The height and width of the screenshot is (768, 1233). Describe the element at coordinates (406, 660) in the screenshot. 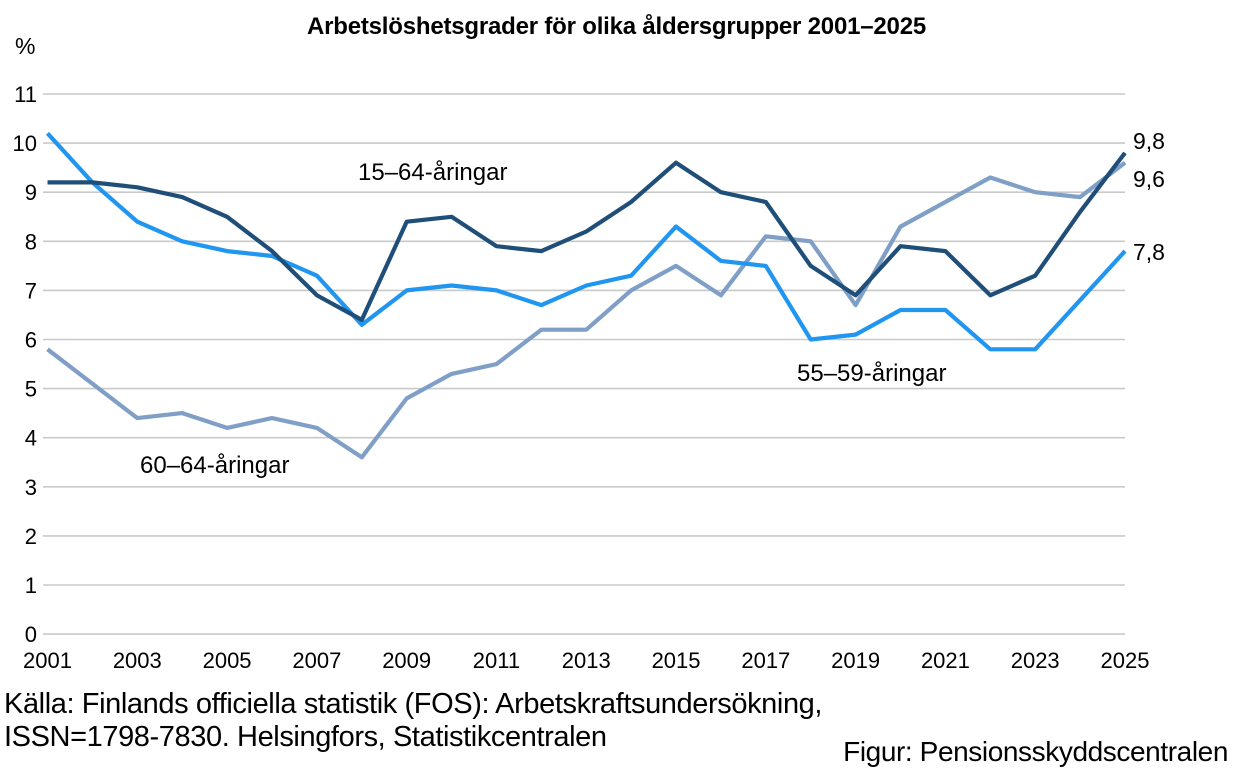

I see `x-tick-label: 2009` at that location.